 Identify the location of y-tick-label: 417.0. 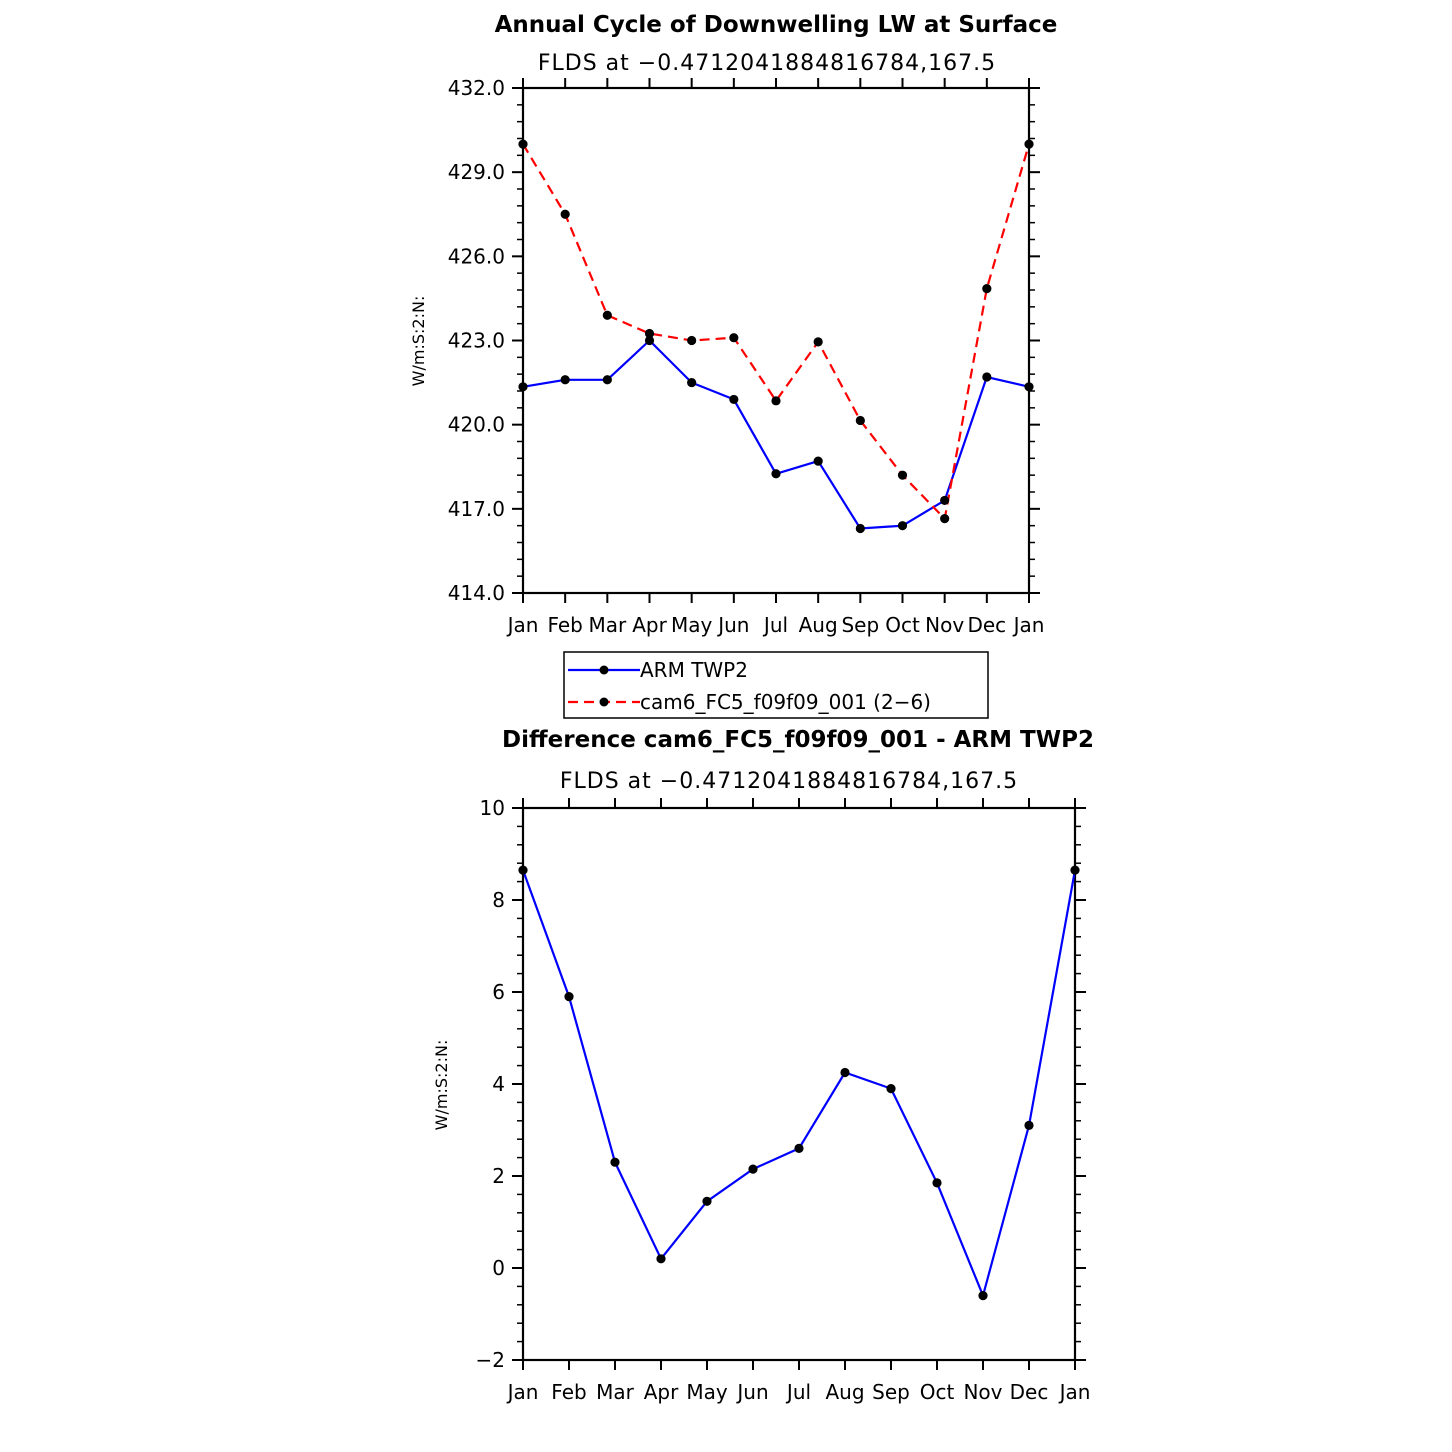
(476, 509).